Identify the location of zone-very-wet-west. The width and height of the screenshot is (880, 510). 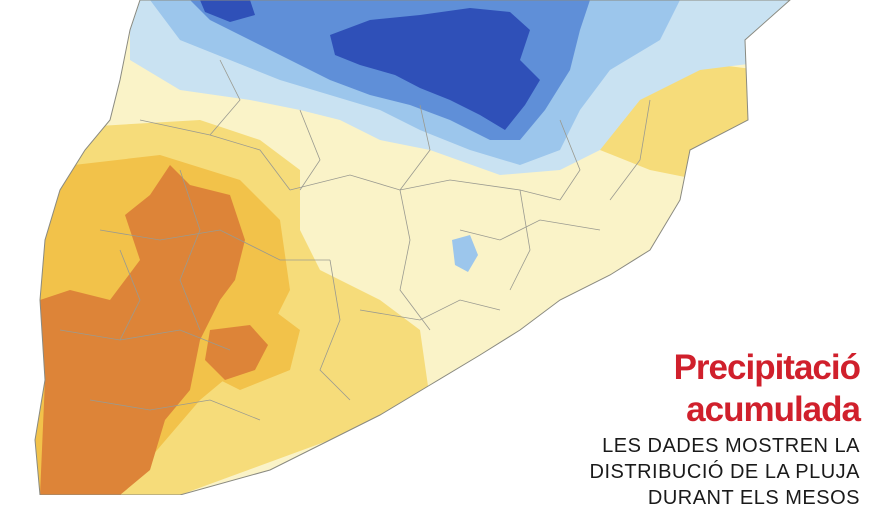
(227, 11).